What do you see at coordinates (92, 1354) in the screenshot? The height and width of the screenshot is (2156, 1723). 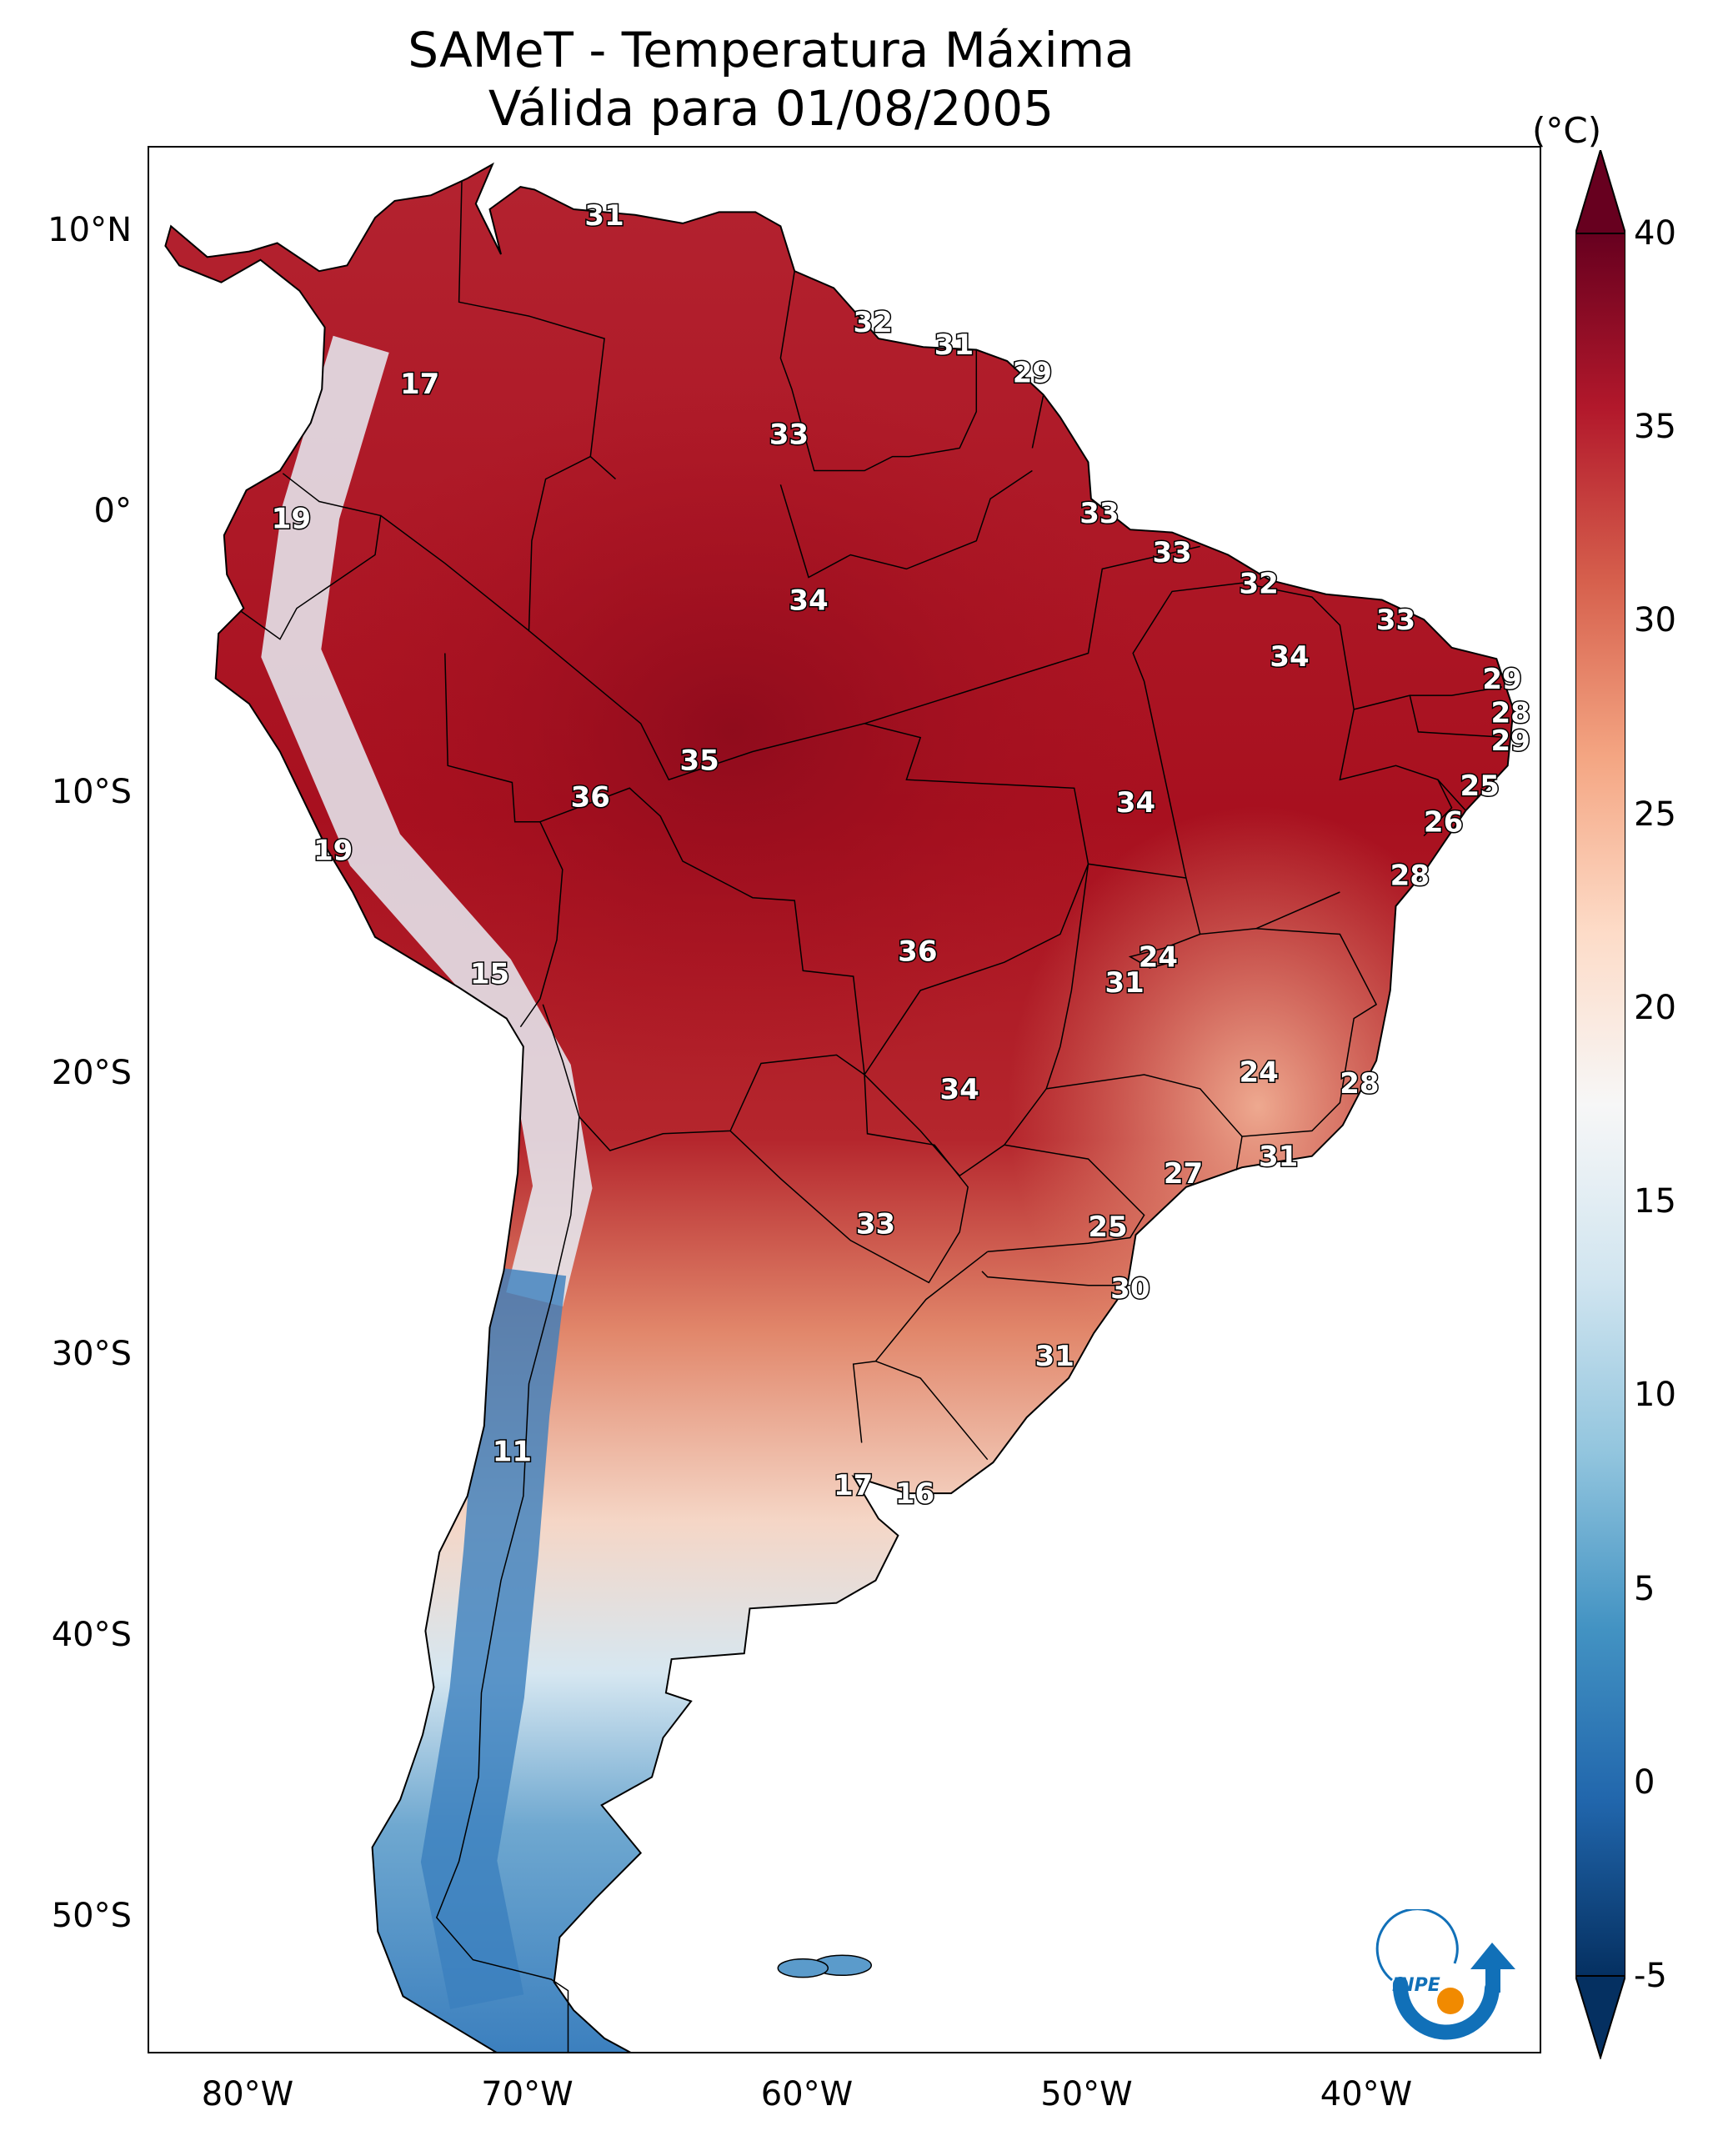 I see `lat-tick-label: 30°S` at bounding box center [92, 1354].